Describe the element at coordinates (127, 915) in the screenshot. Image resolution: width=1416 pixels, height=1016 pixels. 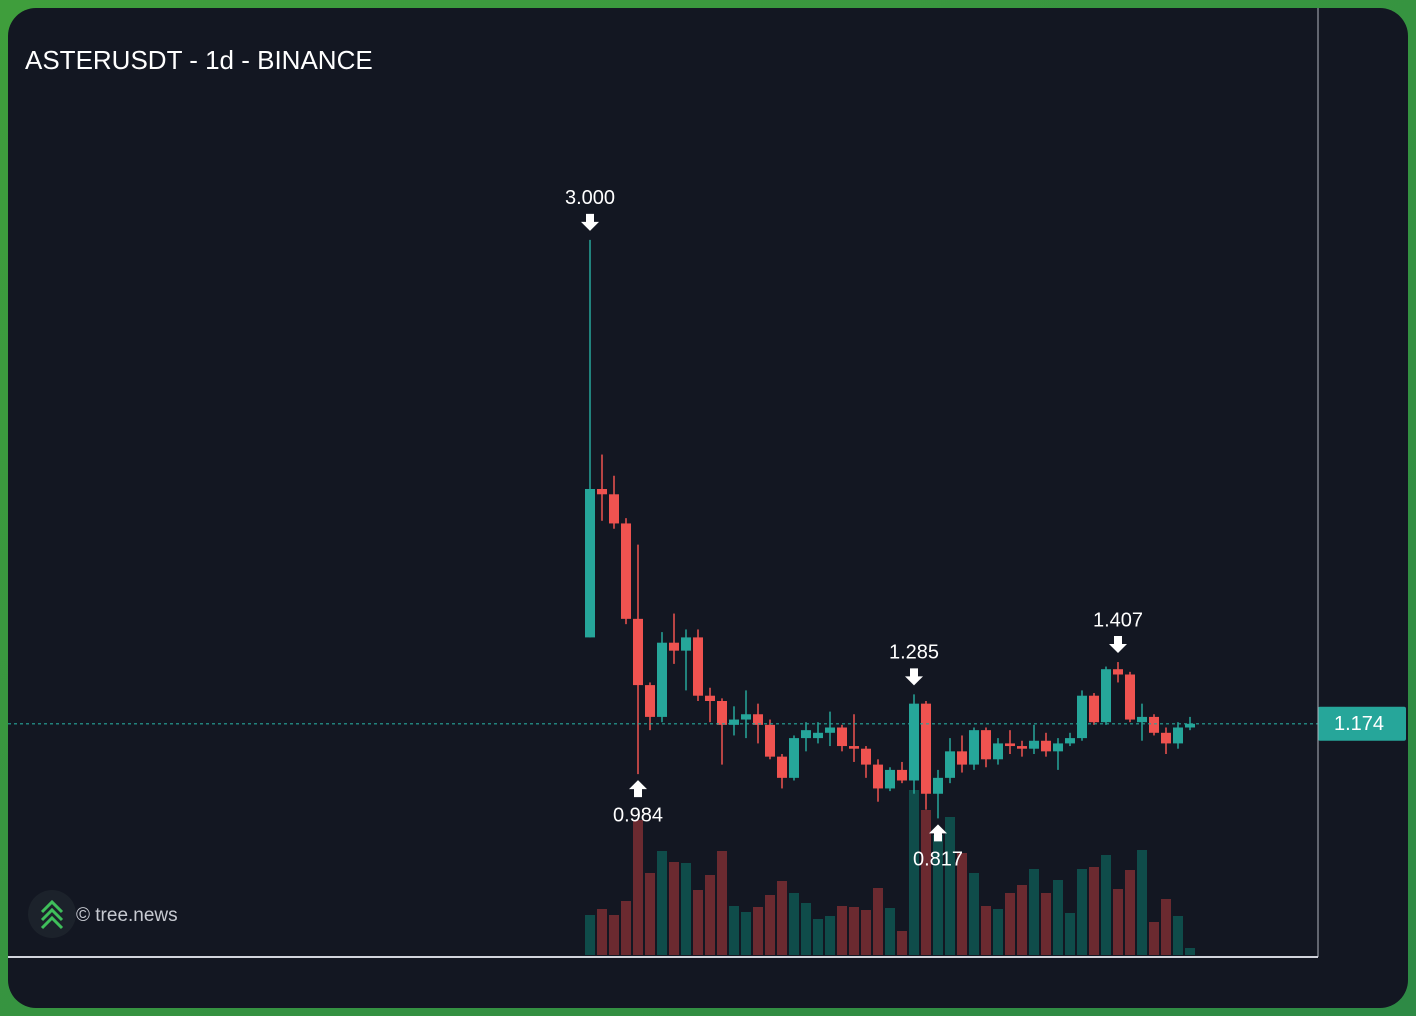
I see `watermark: © tree.news` at that location.